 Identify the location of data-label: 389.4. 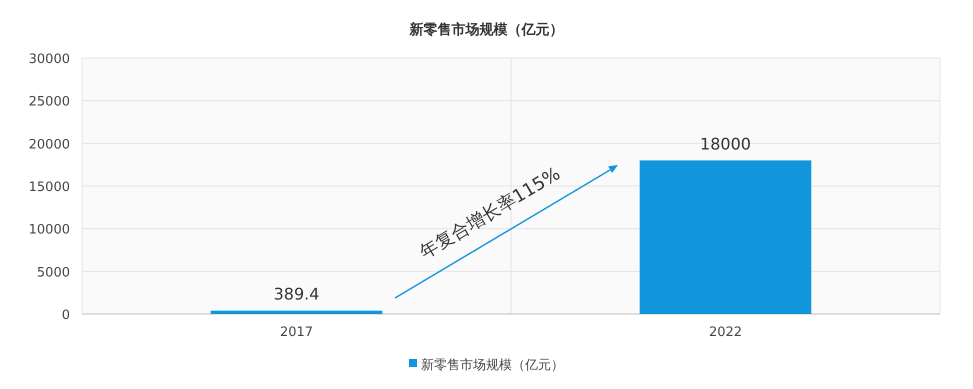
(297, 294).